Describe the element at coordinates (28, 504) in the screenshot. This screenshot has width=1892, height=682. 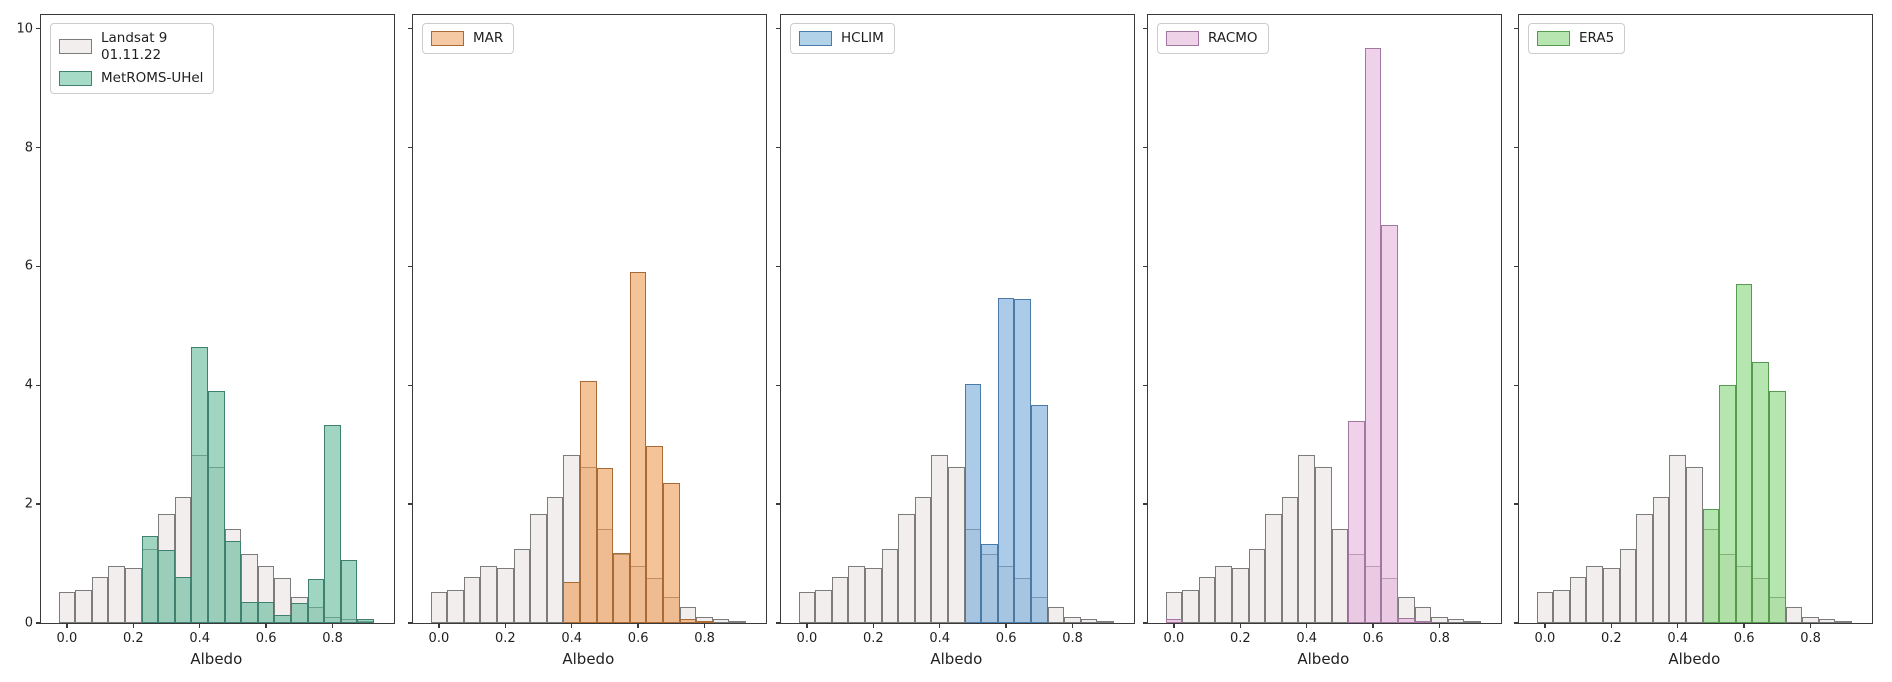
I see `y-tick-label: 2` at that location.